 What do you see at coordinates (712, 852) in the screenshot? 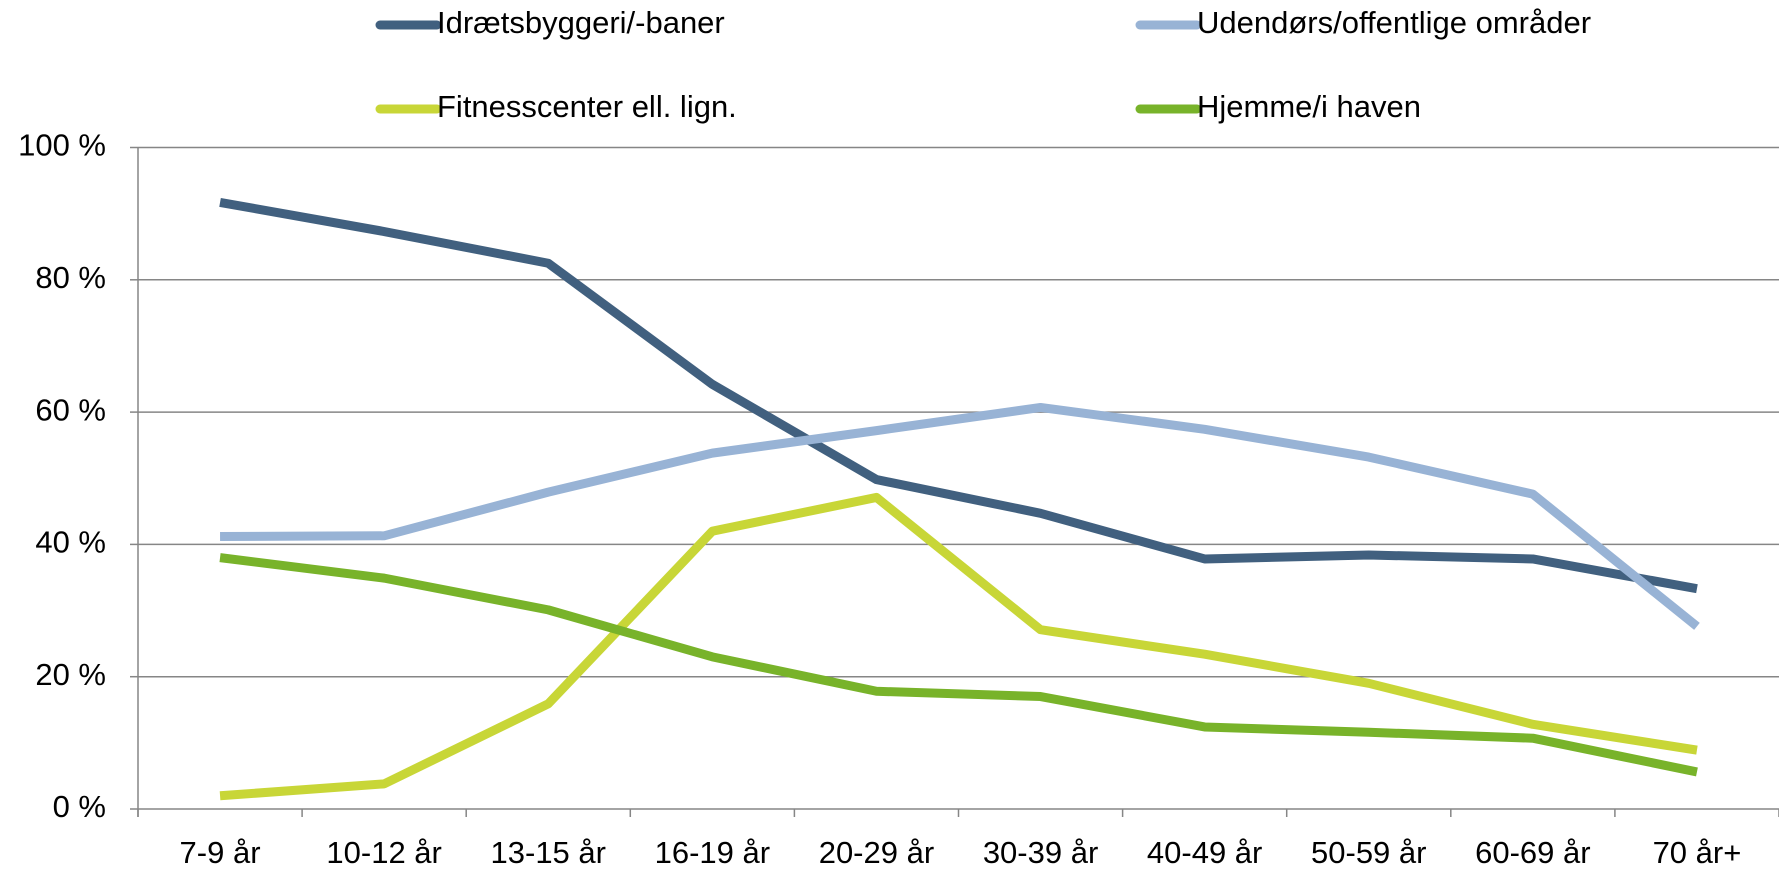
I see `x-tick-label: 16-19 år` at bounding box center [712, 852].